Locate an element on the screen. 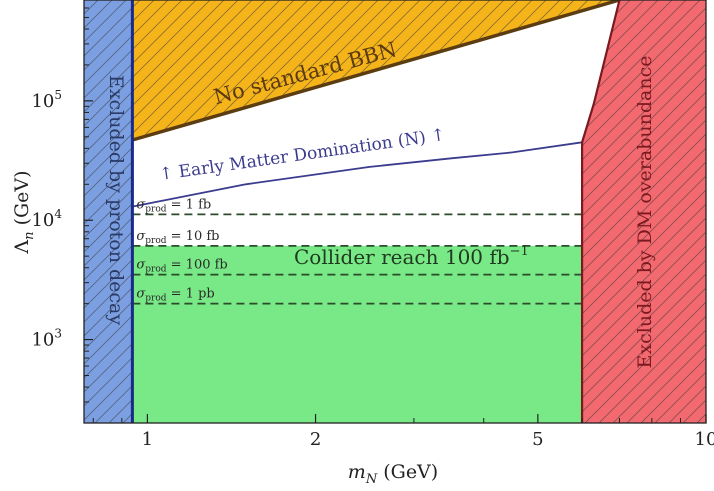 The width and height of the screenshot is (714, 491). y-tick-label-exp: 5 is located at coordinates (58, 95).